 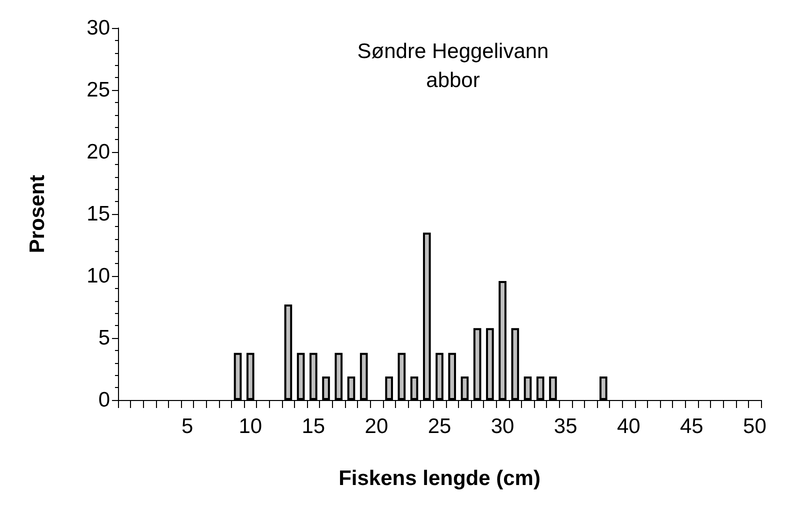 I want to click on x-tick-label: 20, so click(x=376, y=426).